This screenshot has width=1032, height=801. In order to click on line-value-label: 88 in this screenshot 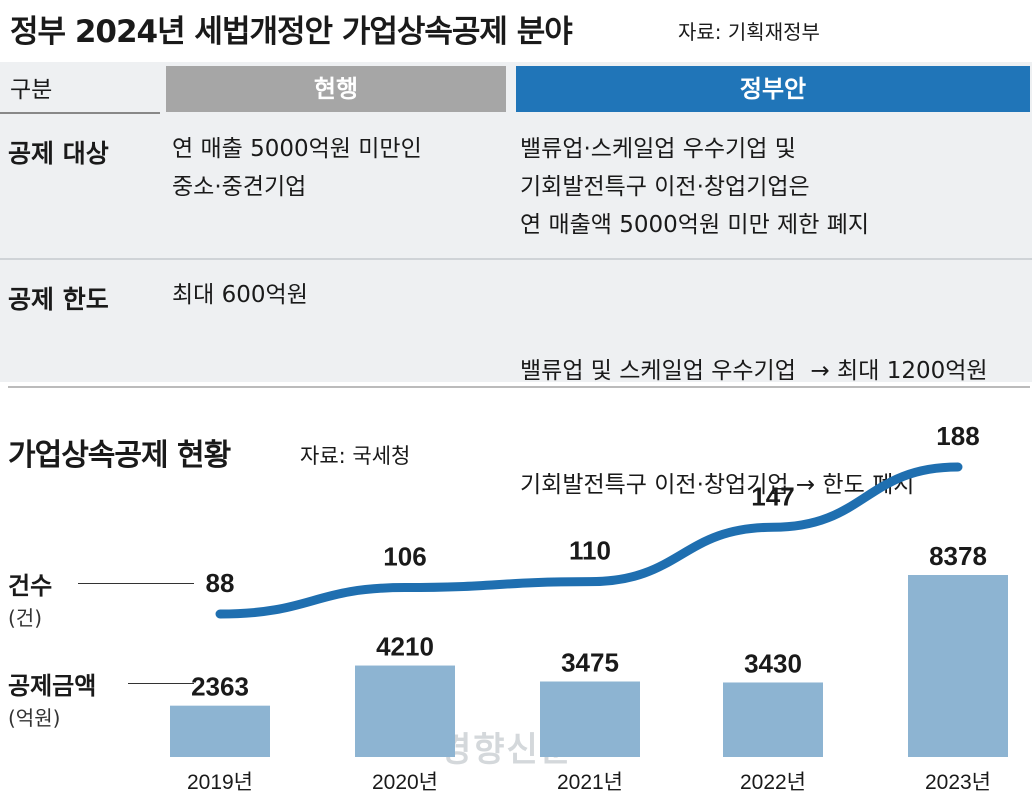, I will do `click(220, 583)`.